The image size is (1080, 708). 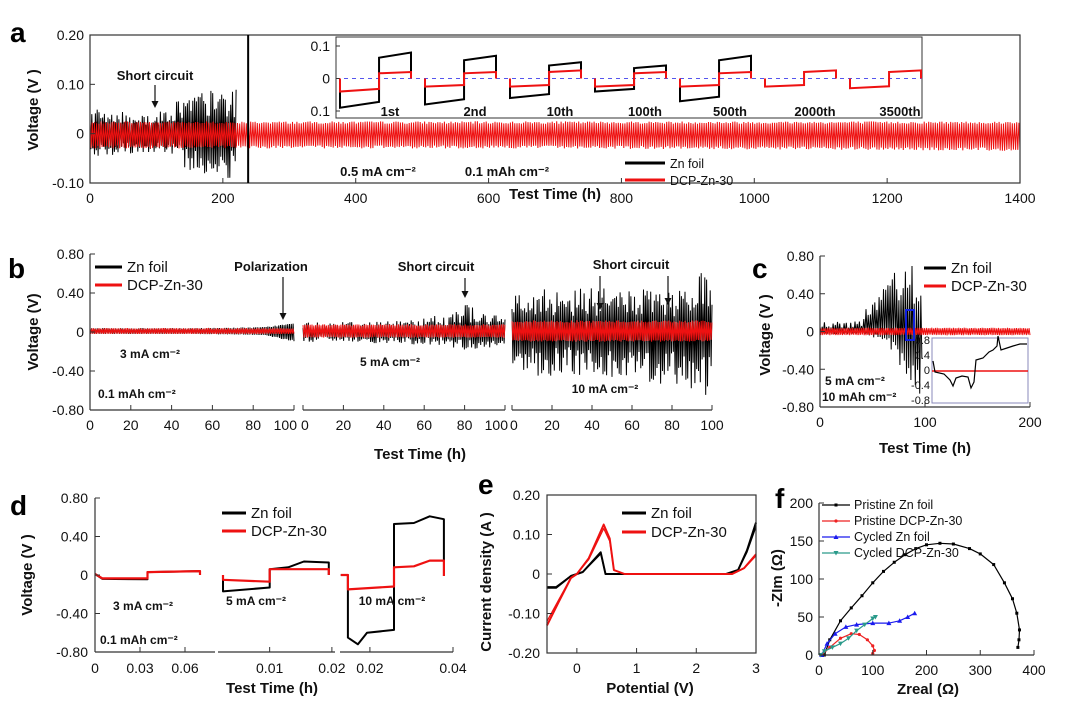 What do you see at coordinates (802, 541) in the screenshot?
I see `y-tick-label: 150` at bounding box center [802, 541].